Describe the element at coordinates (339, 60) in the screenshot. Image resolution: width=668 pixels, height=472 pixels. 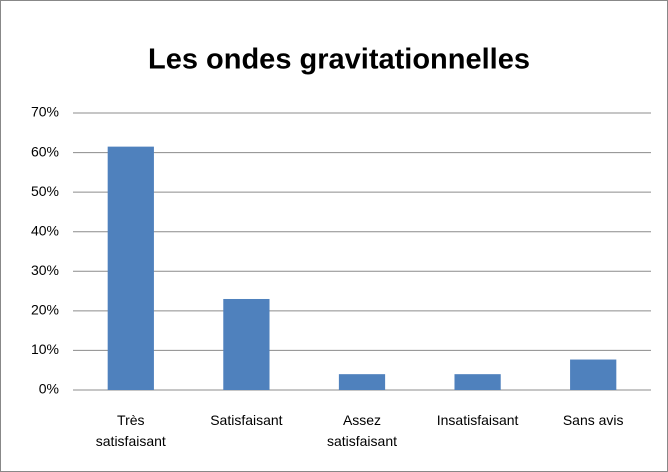
I see `chart-title: Les ondes gravitationnelles` at that location.